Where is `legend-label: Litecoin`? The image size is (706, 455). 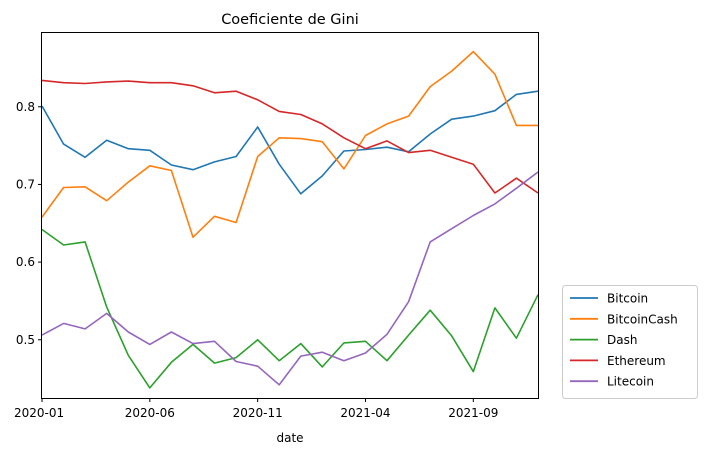 legend-label: Litecoin is located at coordinates (630, 382).